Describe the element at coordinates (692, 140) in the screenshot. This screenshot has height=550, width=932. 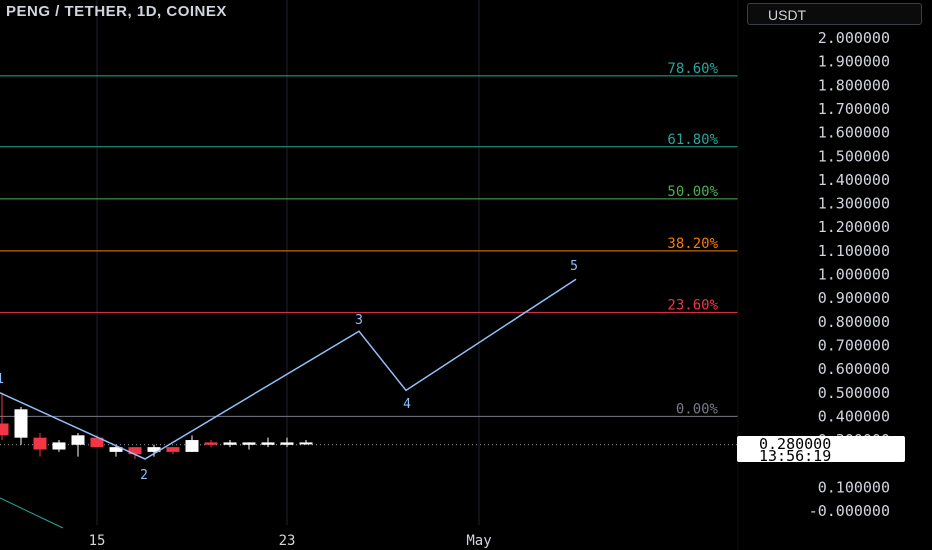
I see `fib-level-label: 61.80%` at that location.